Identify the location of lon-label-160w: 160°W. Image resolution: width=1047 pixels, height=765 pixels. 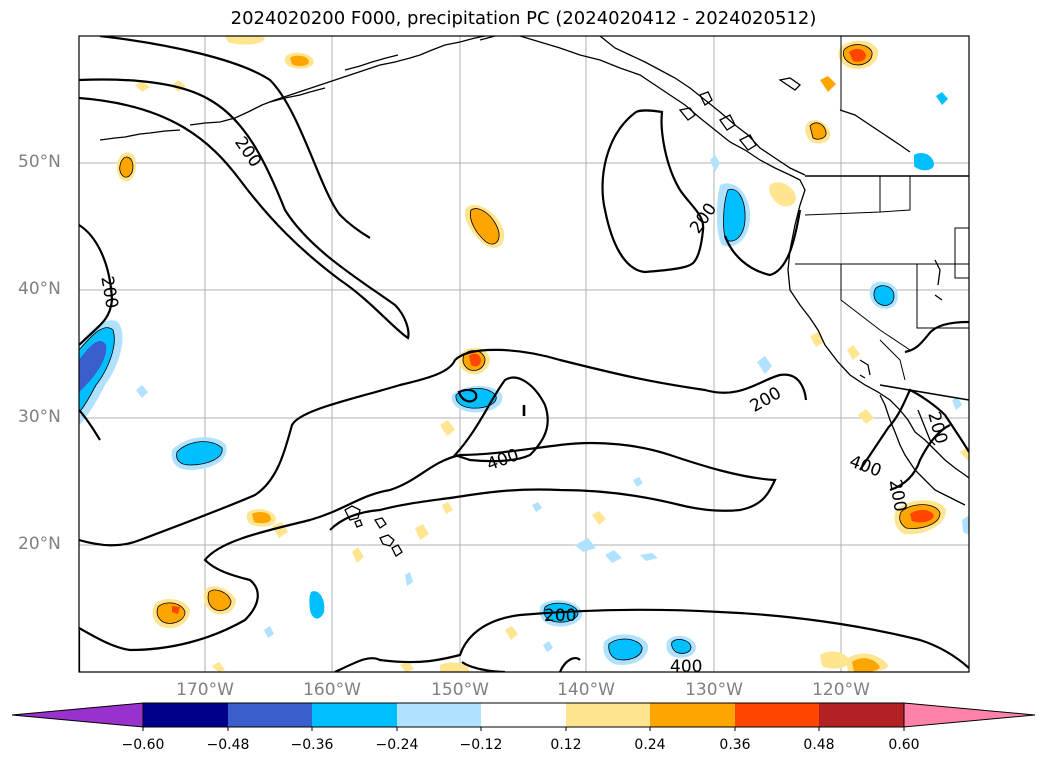
(332, 690).